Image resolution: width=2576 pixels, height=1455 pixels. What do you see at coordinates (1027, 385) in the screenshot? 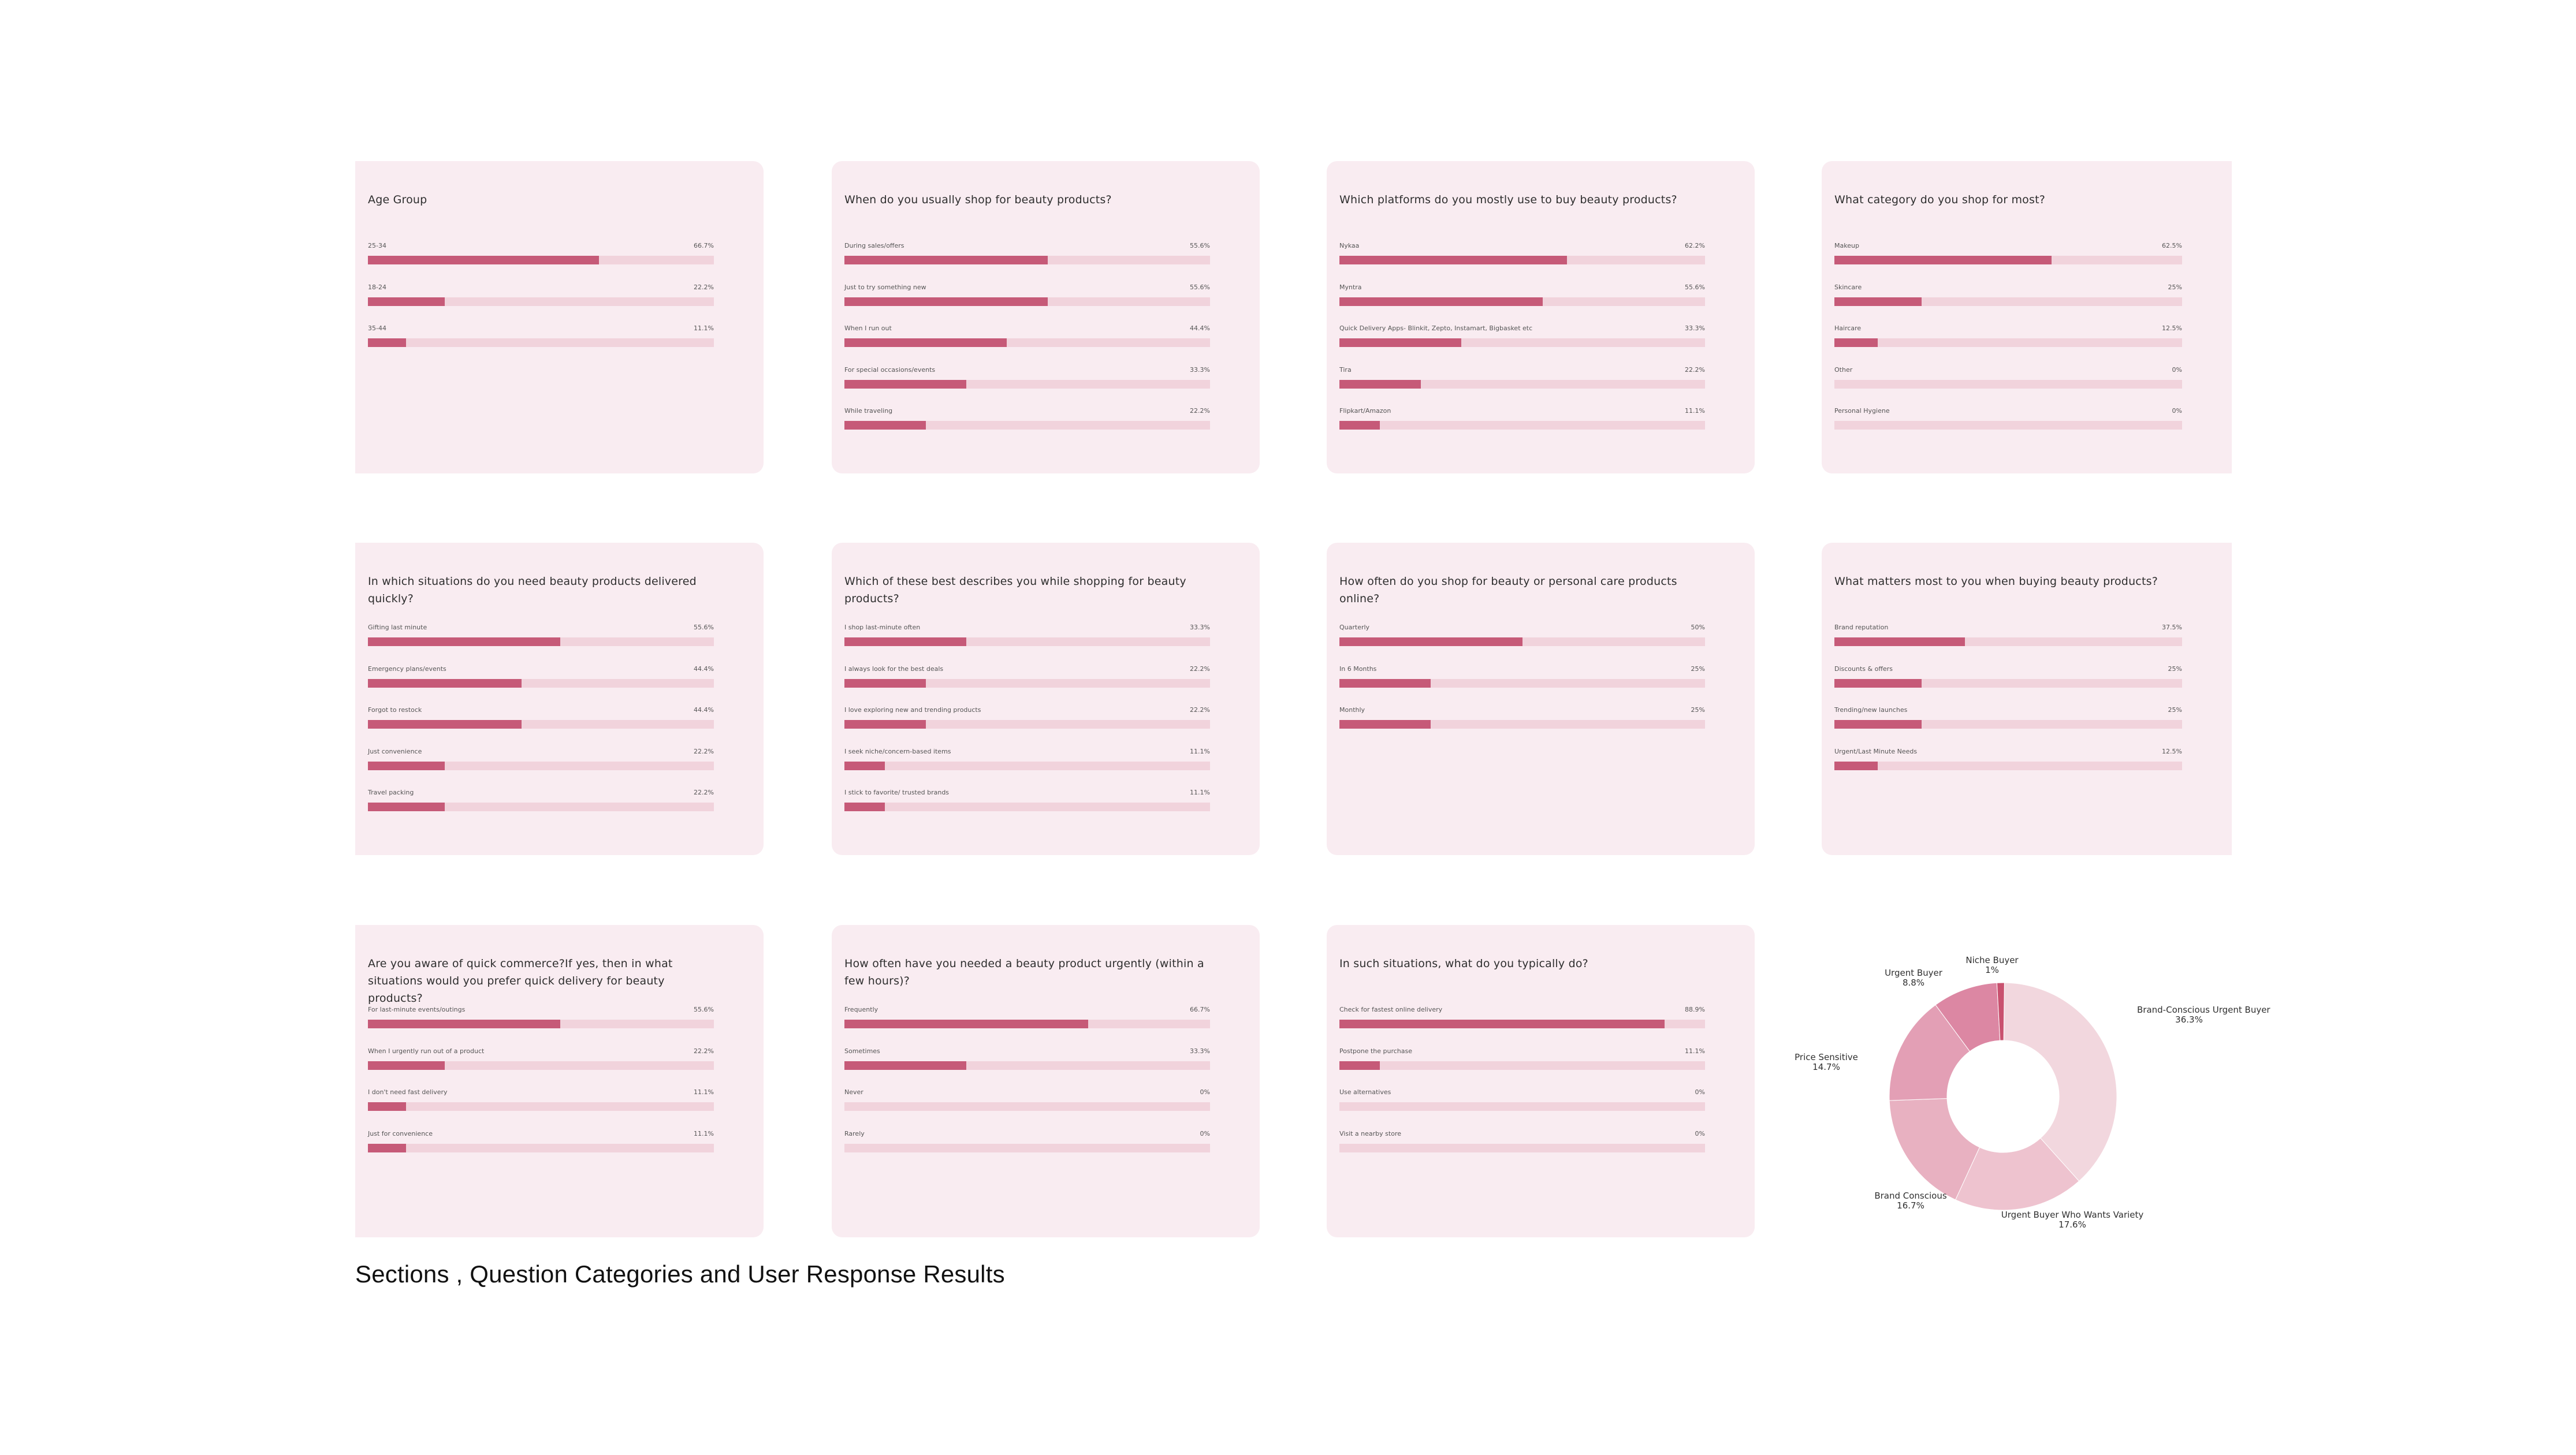
I see `response-row: For special occasions/events 33.3%` at bounding box center [1027, 385].